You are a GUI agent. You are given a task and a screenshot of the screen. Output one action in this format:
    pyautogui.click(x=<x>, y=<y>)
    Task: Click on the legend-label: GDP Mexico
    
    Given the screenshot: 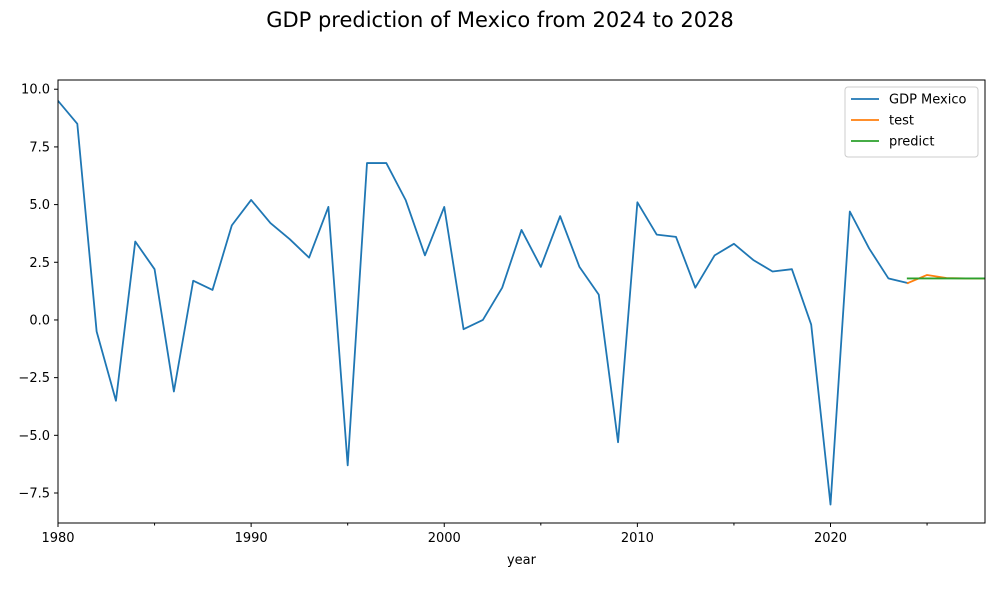 What is the action you would take?
    pyautogui.click(x=927, y=100)
    